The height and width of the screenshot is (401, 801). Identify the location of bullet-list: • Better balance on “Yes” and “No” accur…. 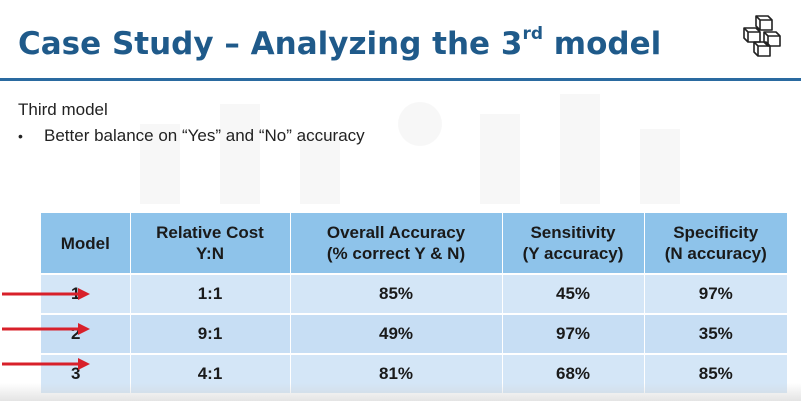
(191, 136).